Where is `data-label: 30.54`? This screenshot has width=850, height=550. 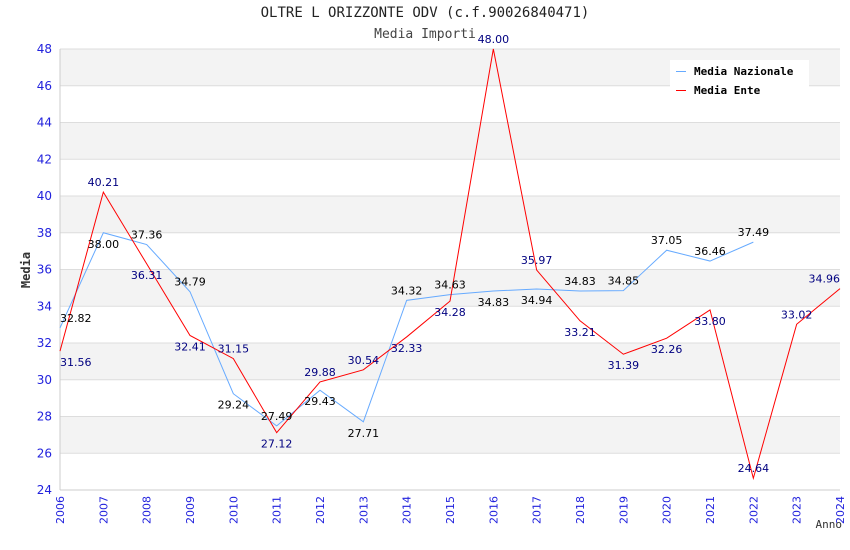
data-label: 30.54 is located at coordinates (364, 360).